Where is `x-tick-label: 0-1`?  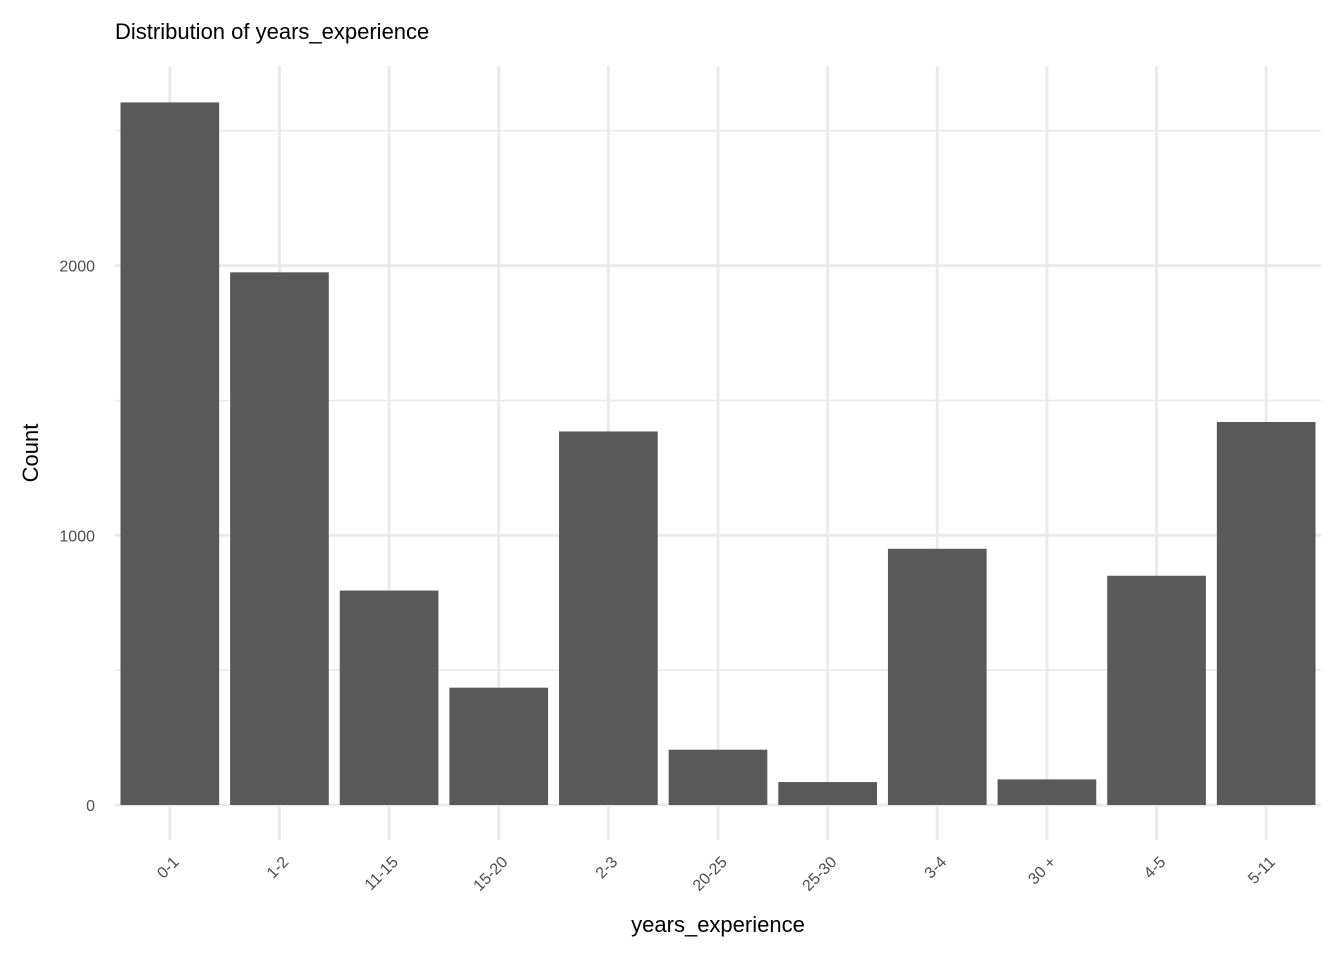 x-tick-label: 0-1 is located at coordinates (168, 868).